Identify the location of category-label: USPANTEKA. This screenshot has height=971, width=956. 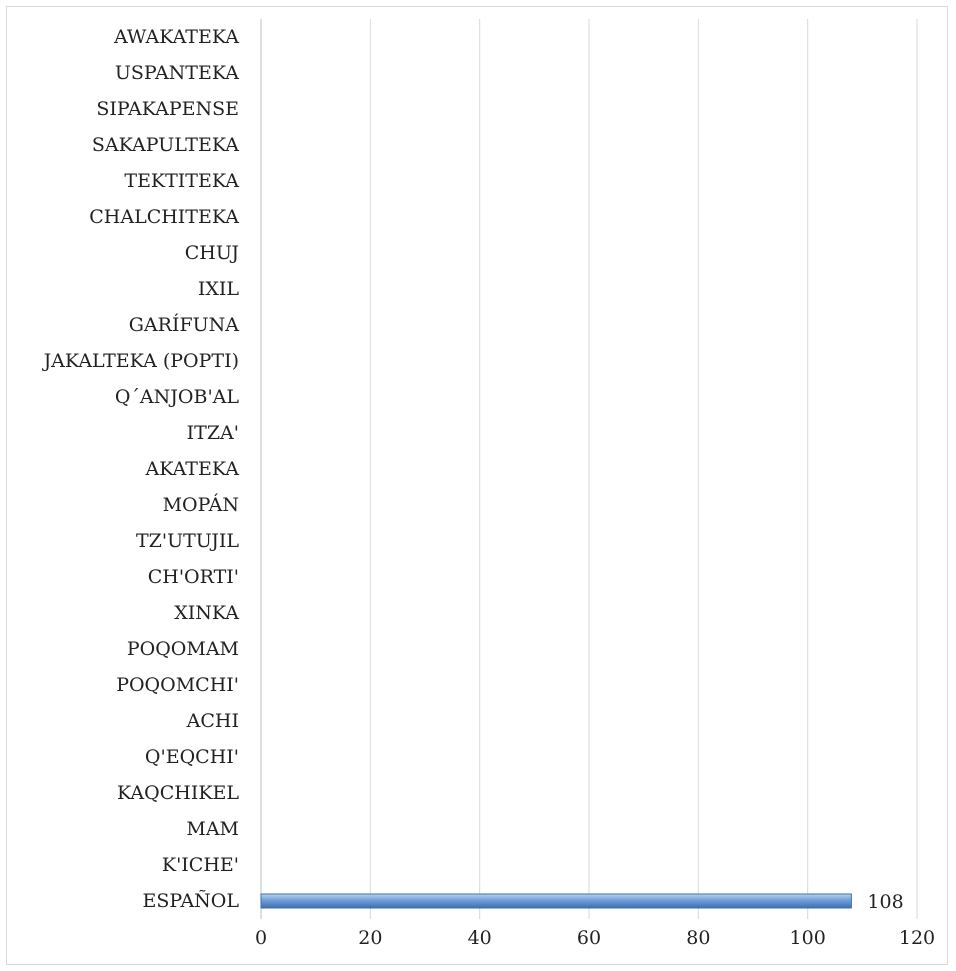
(177, 73).